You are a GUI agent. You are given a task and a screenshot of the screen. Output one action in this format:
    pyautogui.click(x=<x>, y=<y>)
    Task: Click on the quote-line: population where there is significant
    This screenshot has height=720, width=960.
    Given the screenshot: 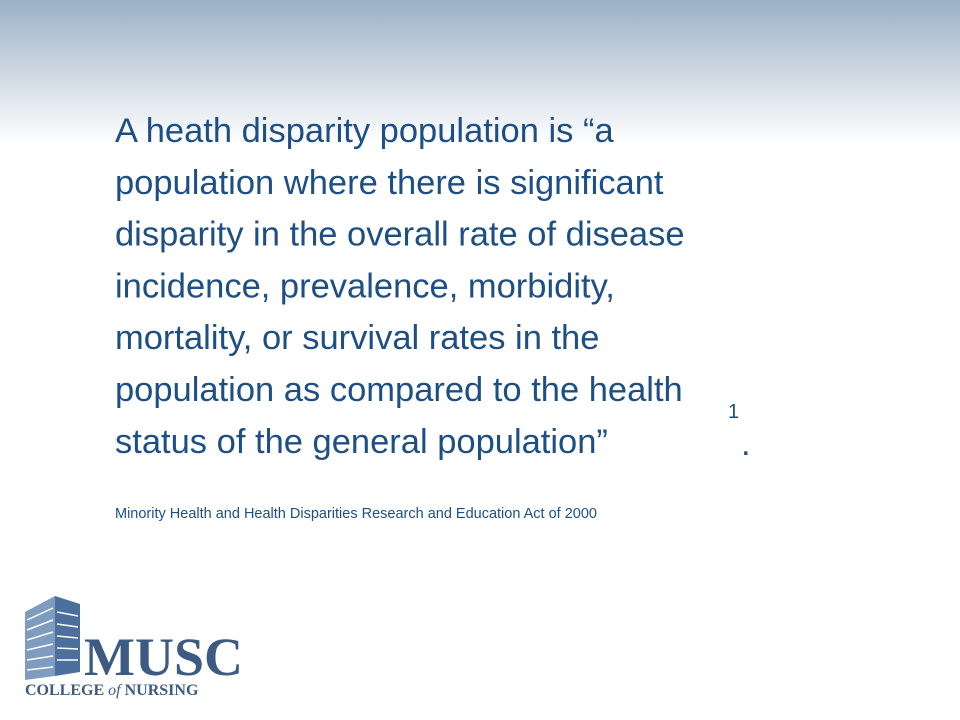 What is the action you would take?
    pyautogui.click(x=389, y=183)
    